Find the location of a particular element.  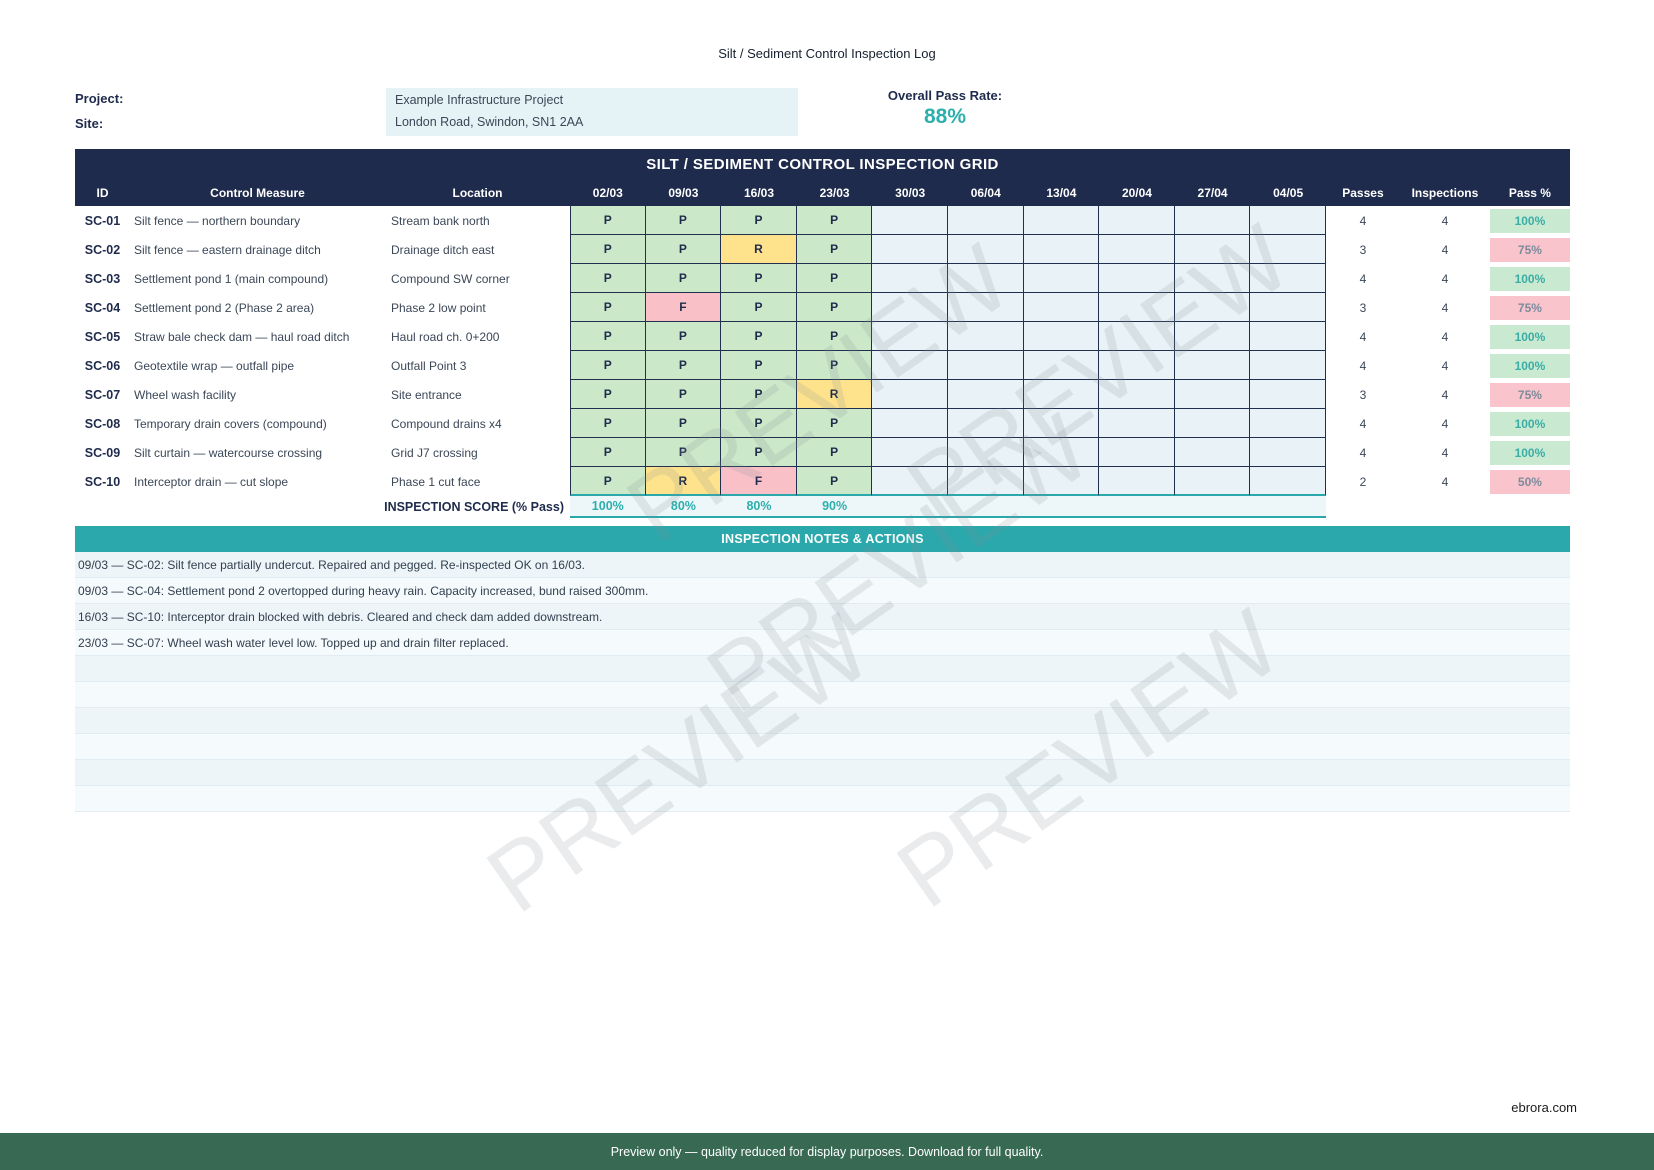

row-inspections: 4 is located at coordinates (1445, 365).